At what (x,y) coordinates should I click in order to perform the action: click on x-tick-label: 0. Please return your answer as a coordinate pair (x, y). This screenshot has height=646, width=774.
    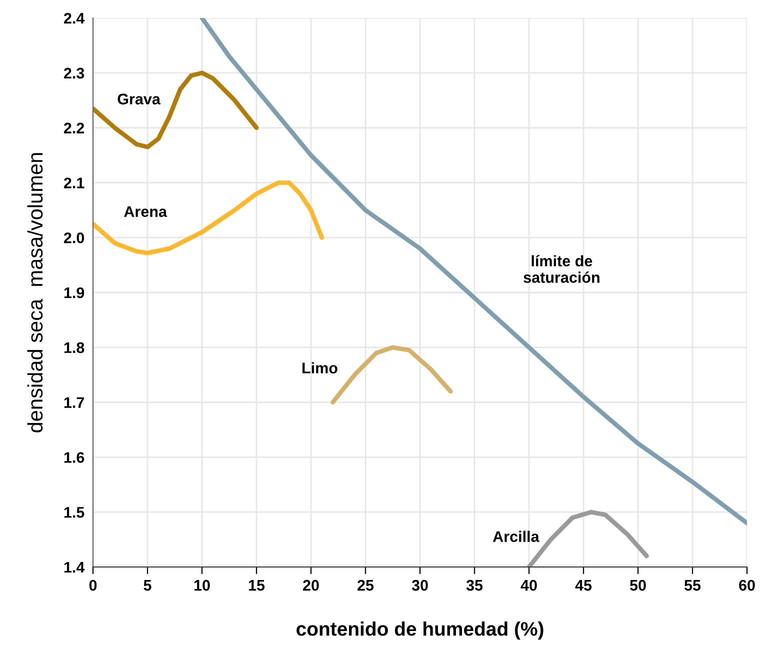
    Looking at the image, I should click on (93, 585).